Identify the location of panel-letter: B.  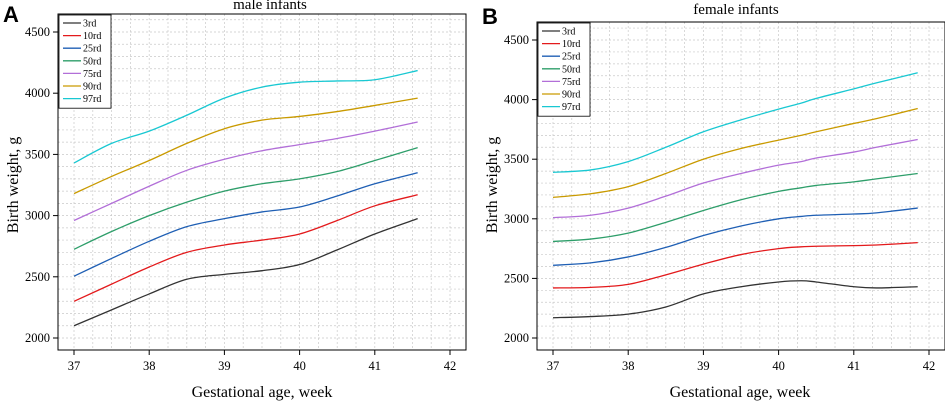
(490, 16).